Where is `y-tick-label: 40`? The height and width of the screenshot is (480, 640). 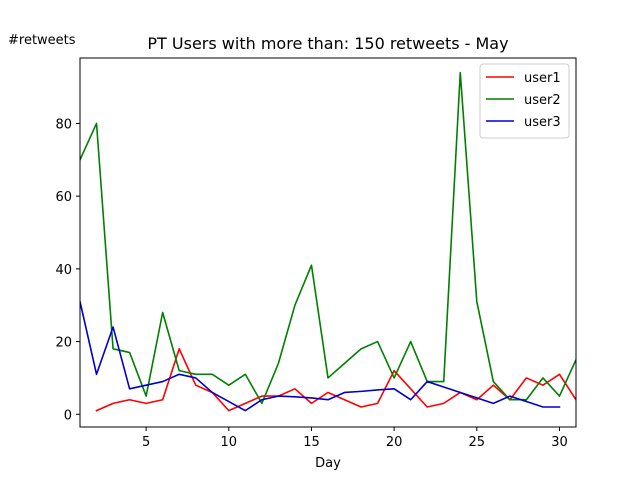 y-tick-label: 40 is located at coordinates (63, 270).